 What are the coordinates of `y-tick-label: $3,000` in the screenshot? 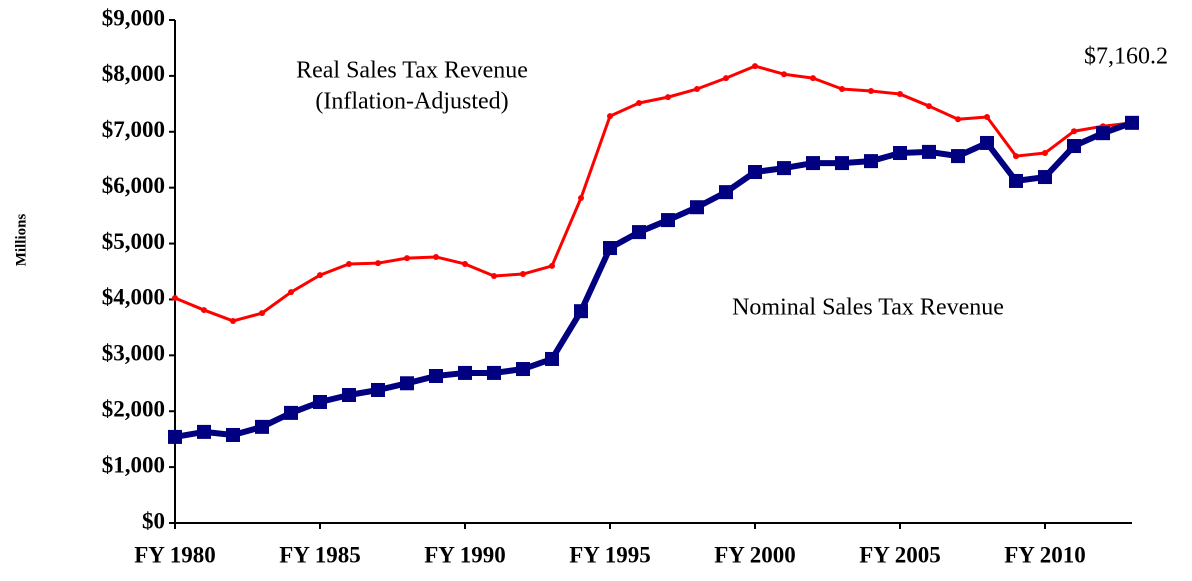 It's located at (133, 353).